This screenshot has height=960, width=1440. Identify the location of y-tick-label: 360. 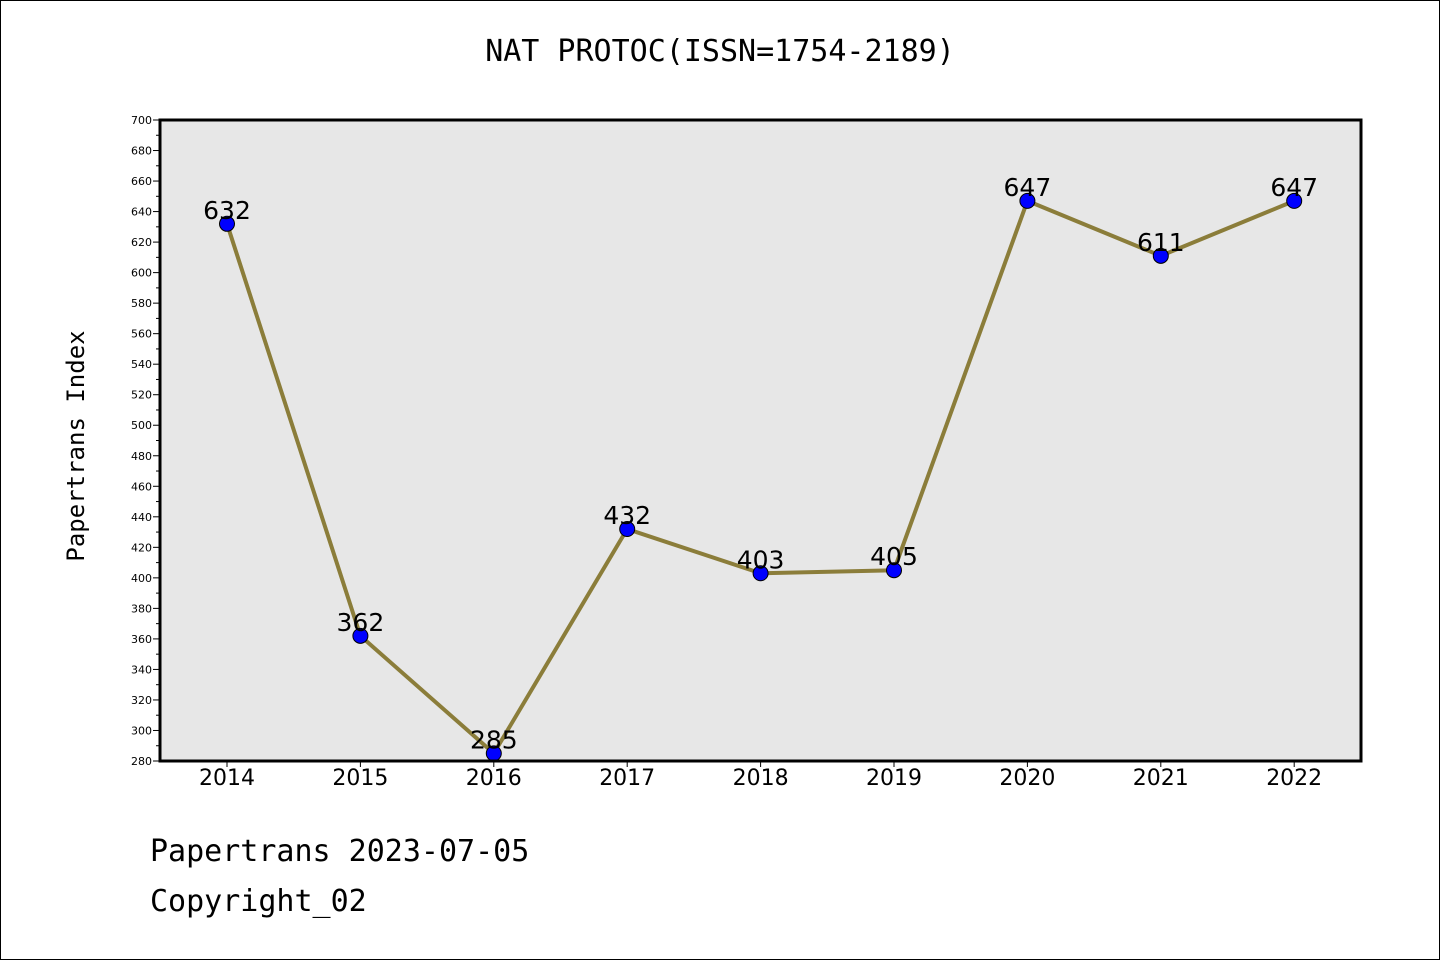
(141, 639).